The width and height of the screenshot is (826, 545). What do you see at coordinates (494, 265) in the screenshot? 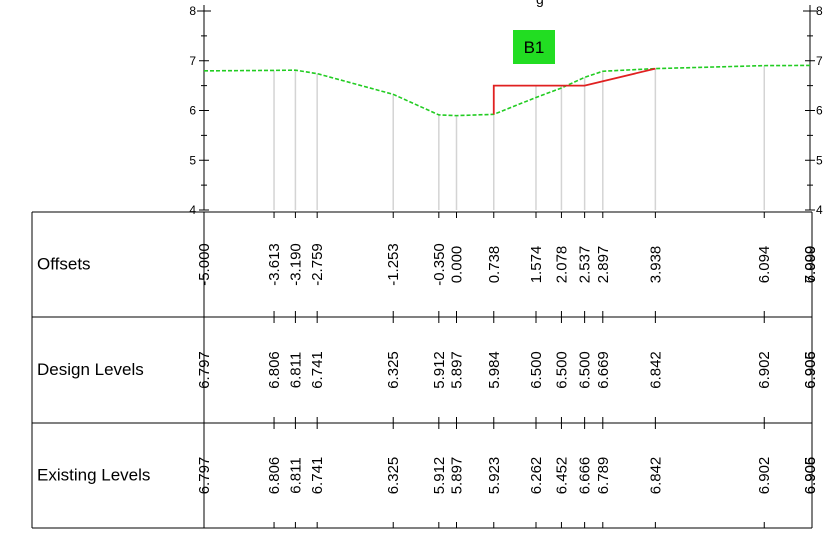
I see `offset-value: 0.738` at bounding box center [494, 265].